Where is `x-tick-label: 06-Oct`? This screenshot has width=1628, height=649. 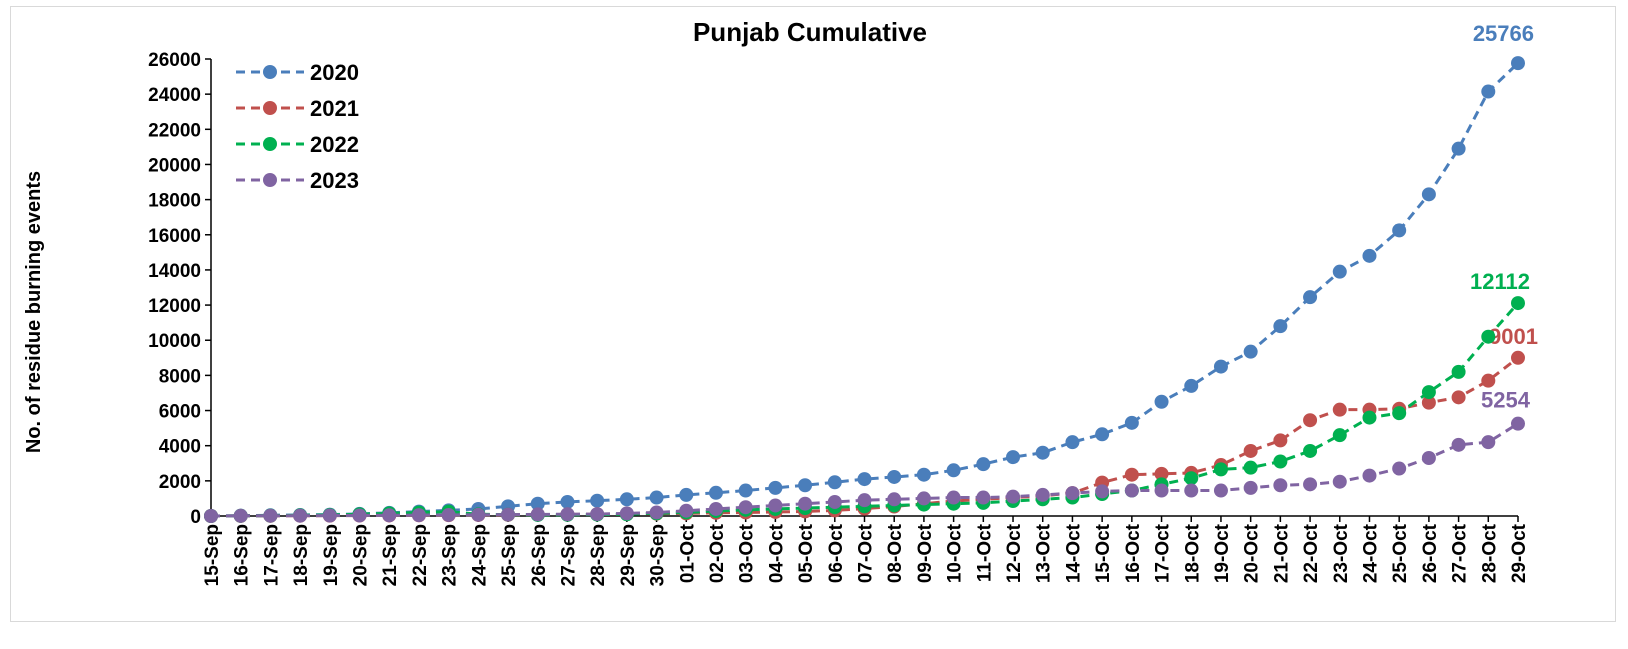
x-tick-label: 06-Oct is located at coordinates (836, 553).